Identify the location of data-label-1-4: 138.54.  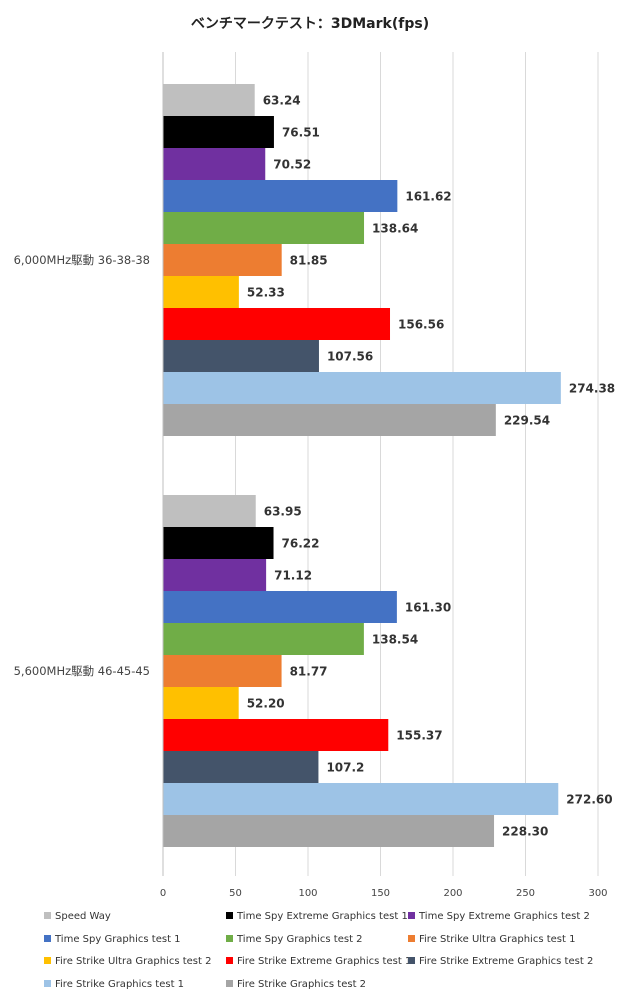
(395, 640).